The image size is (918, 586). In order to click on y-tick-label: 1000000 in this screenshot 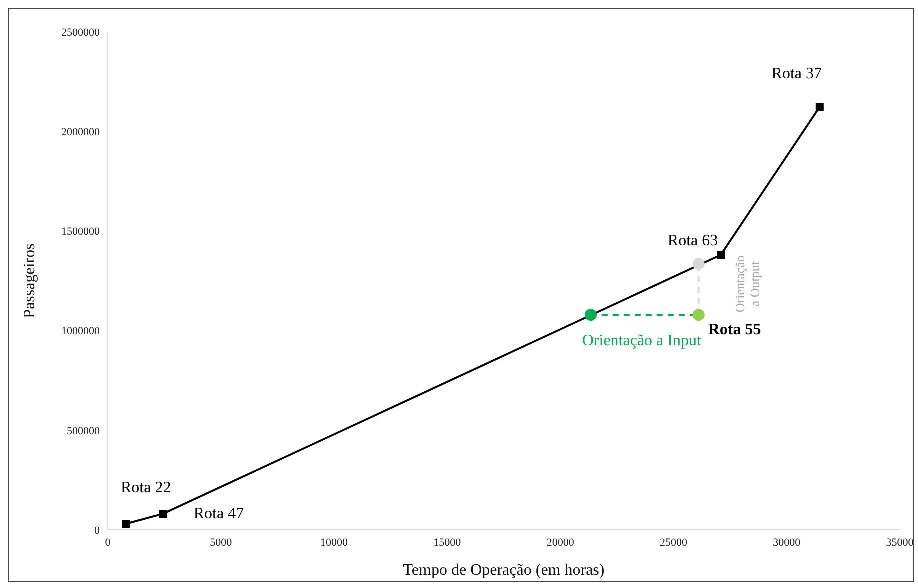, I will do `click(81, 332)`.